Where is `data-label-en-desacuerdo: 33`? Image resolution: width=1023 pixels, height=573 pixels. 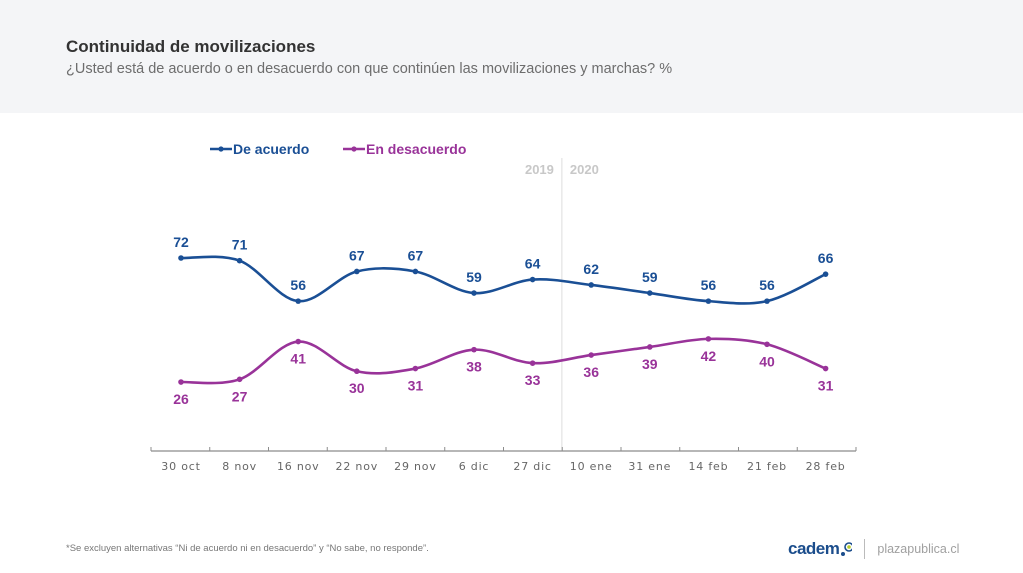
data-label-en-desacuerdo: 33 is located at coordinates (533, 380).